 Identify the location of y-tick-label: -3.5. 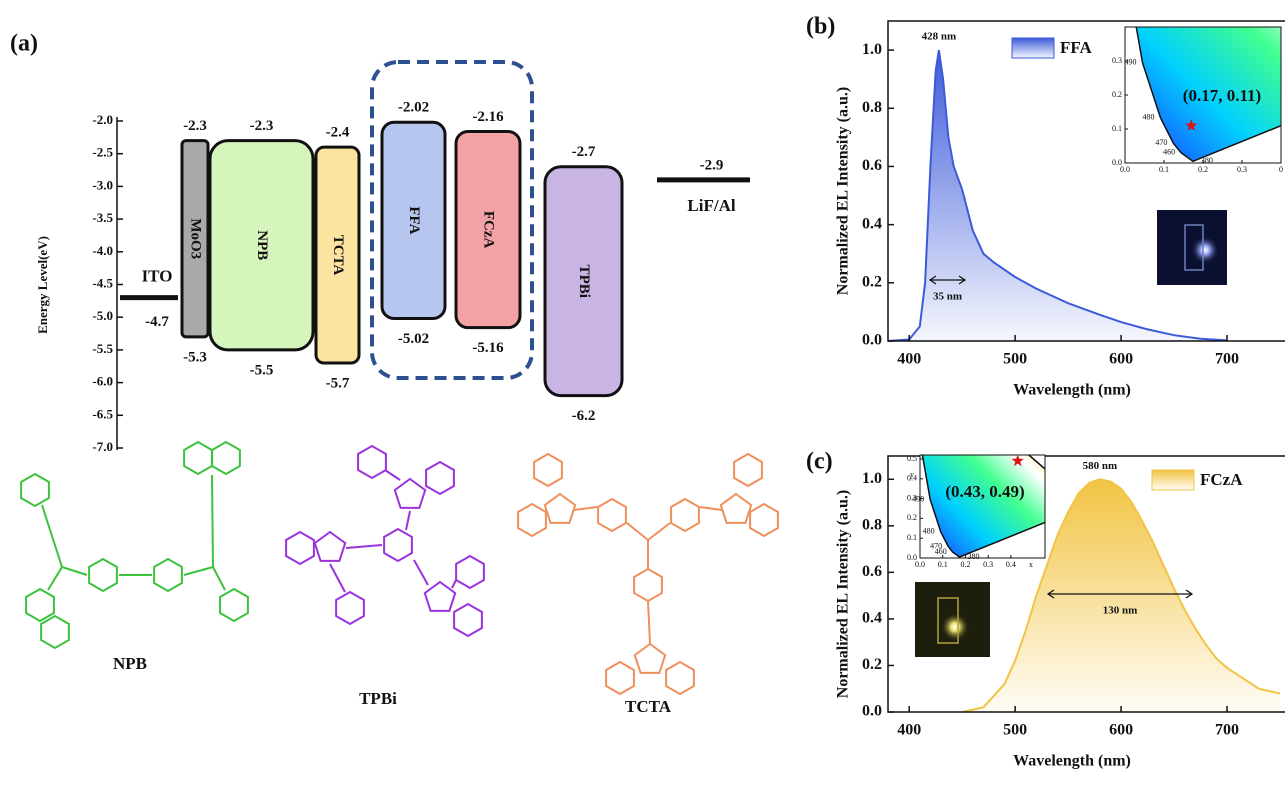
(102, 217).